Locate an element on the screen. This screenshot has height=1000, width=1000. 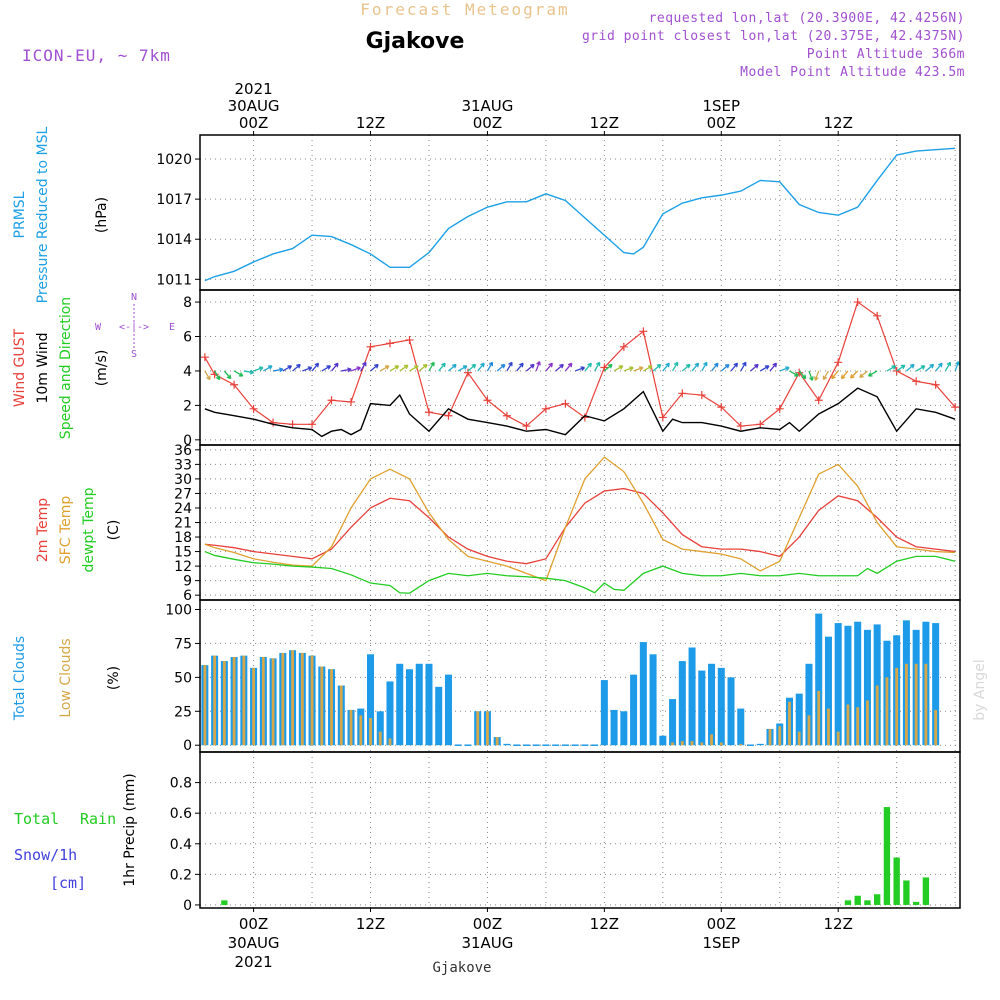
precip-cm-label: [cm] is located at coordinates (68, 883).